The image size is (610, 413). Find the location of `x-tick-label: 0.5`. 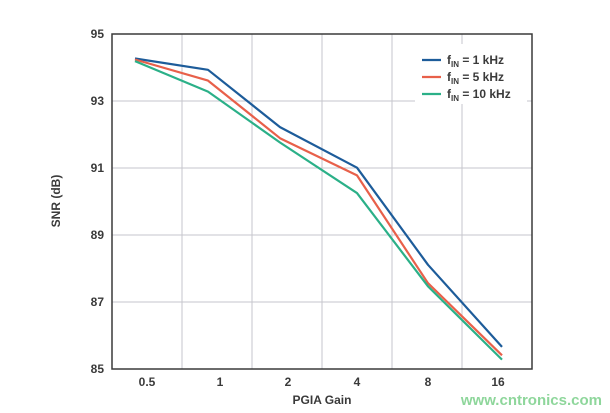

x-tick-label: 0.5 is located at coordinates (147, 382).